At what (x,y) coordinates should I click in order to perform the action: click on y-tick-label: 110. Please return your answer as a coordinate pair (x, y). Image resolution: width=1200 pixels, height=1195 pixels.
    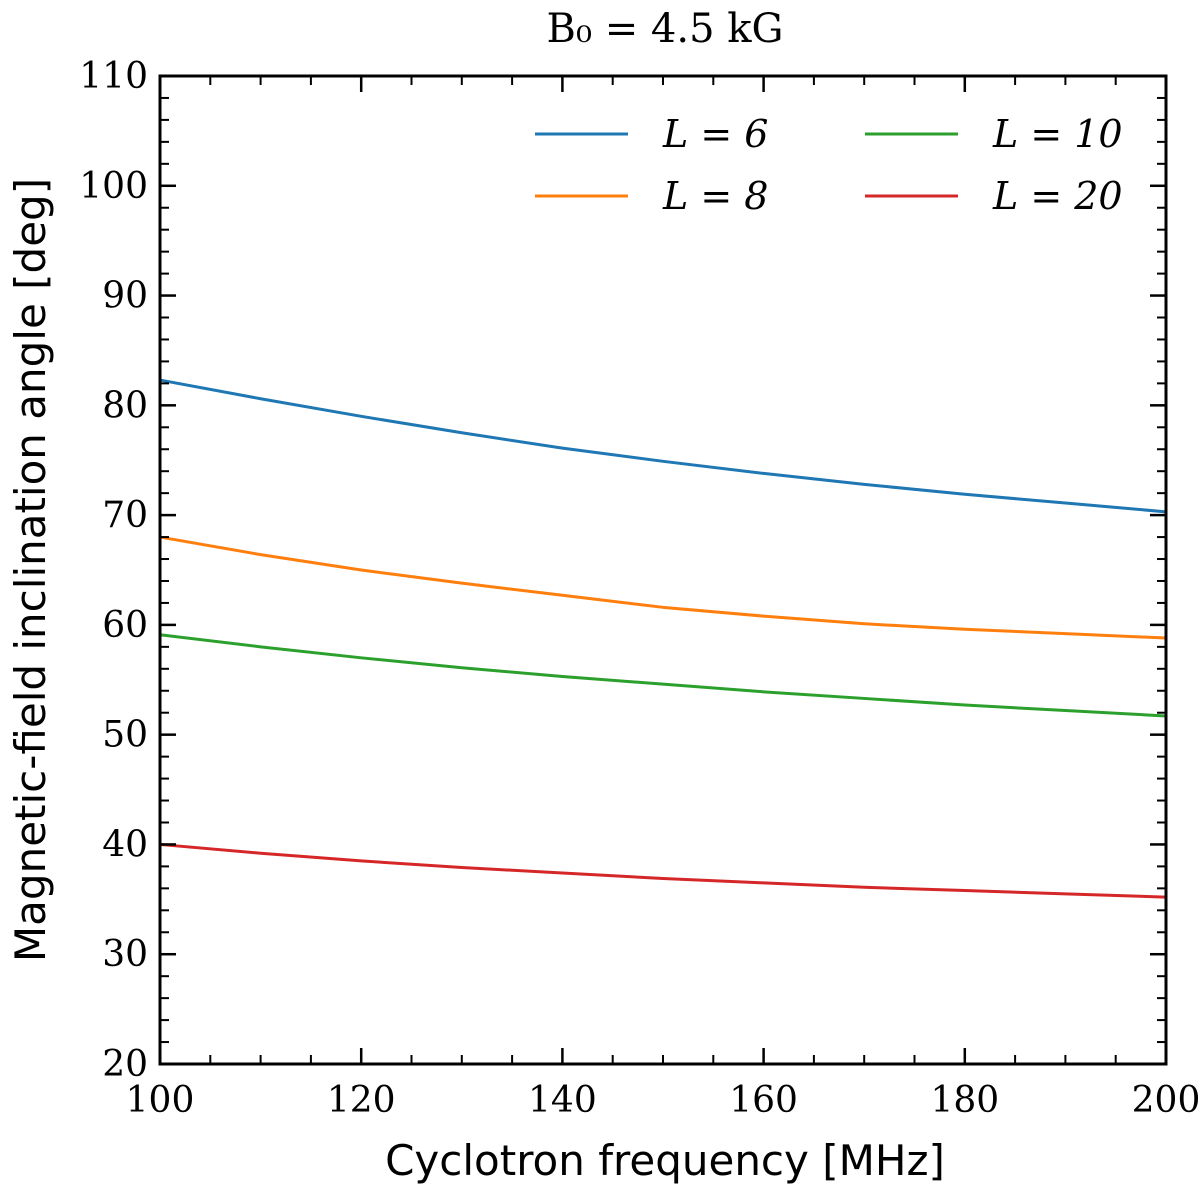
    Looking at the image, I should click on (113, 76).